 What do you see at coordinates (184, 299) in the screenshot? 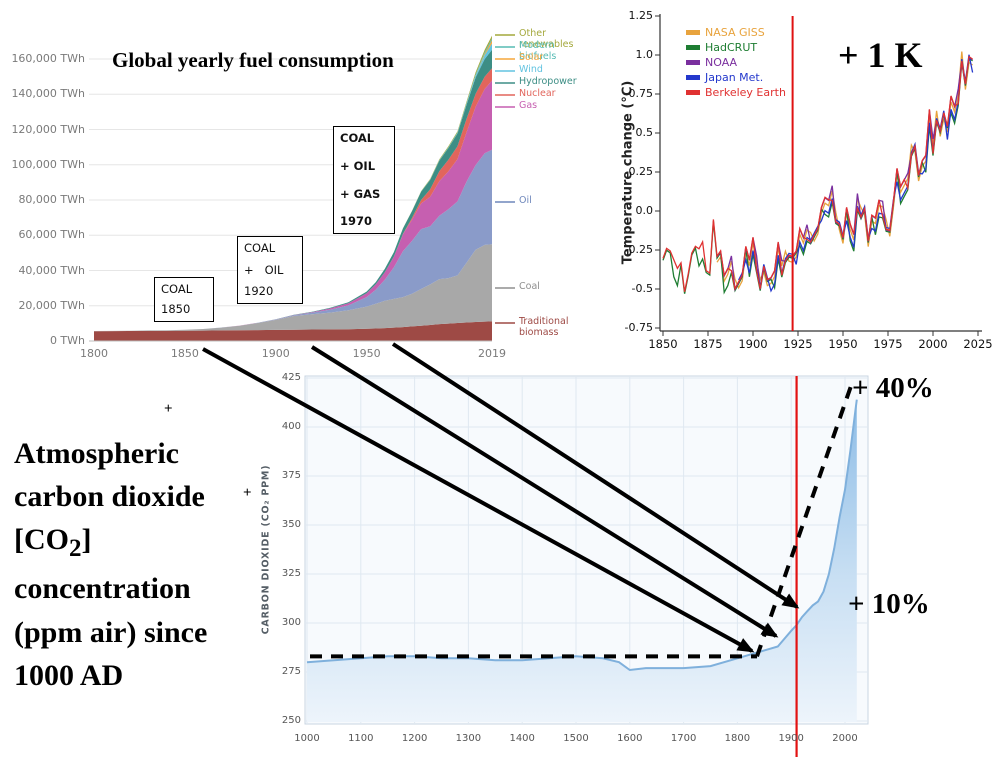
I see `annotation-coal-1850: COAL 1850` at bounding box center [184, 299].